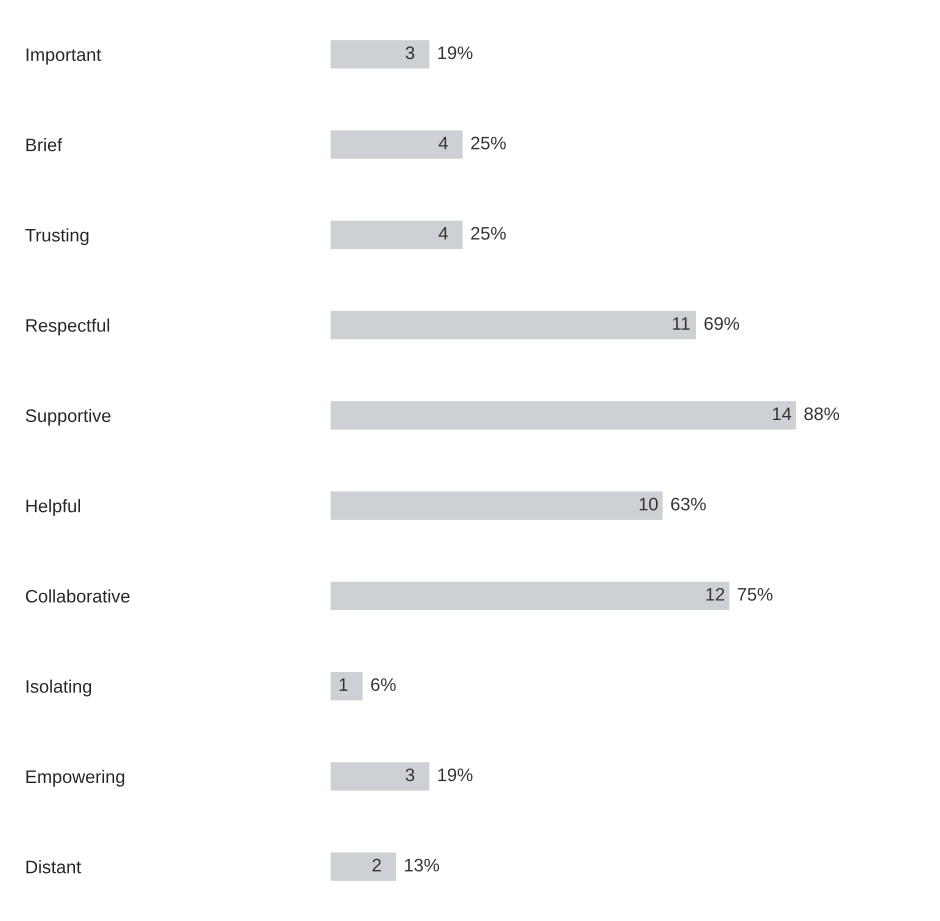 The image size is (940, 921). I want to click on y-tick-label: Supportive, so click(68, 417).